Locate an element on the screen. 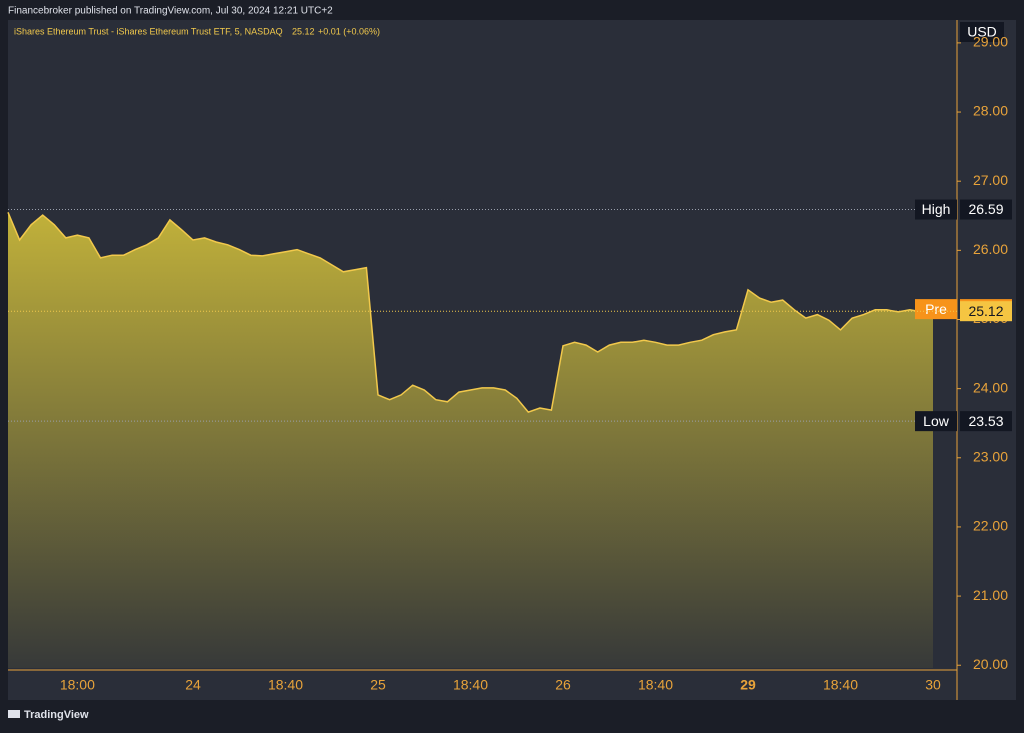 The image size is (1024, 733). currency: USD is located at coordinates (982, 32).